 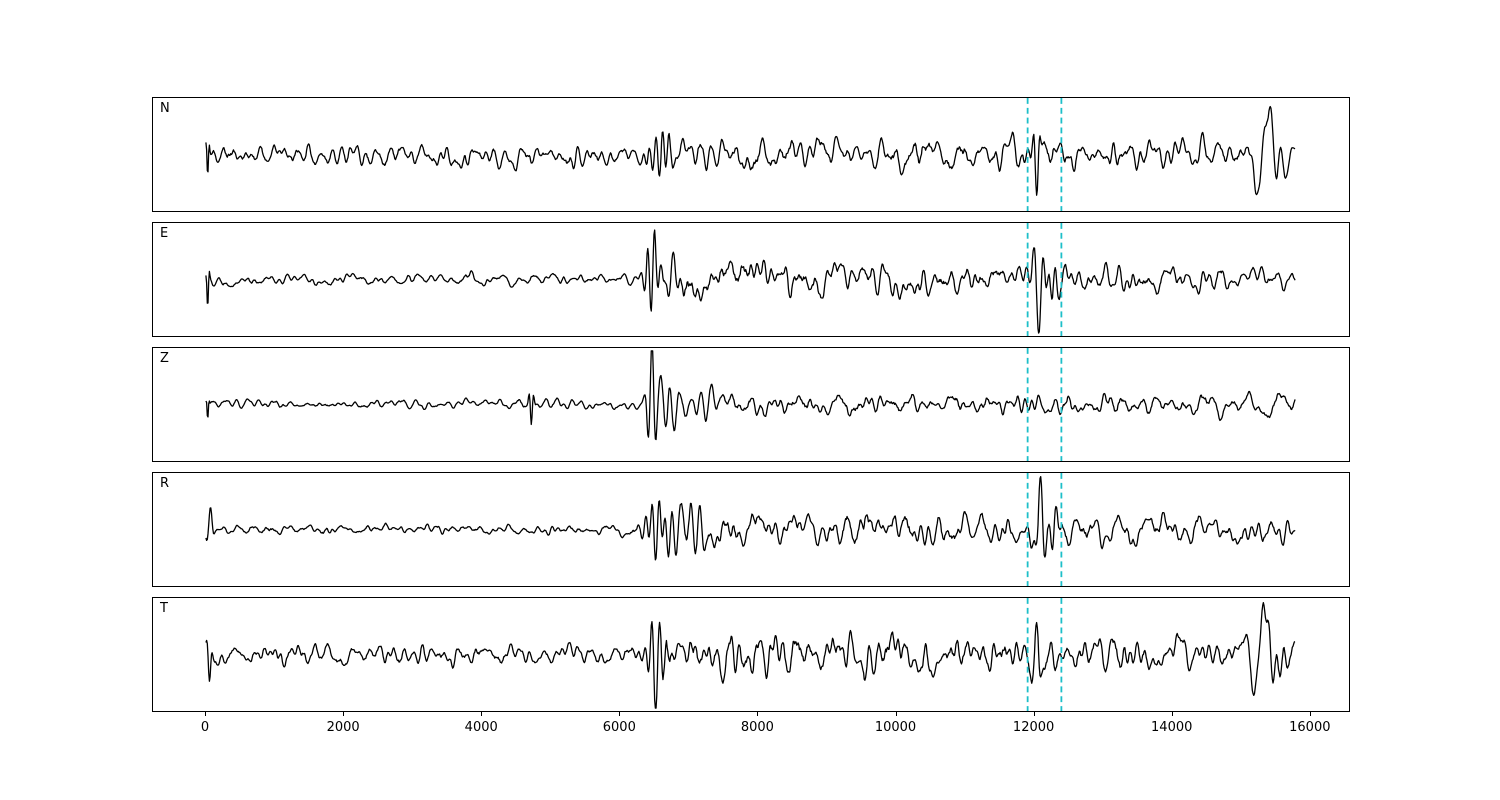 What do you see at coordinates (1033, 727) in the screenshot?
I see `x-tick-label: 12000` at bounding box center [1033, 727].